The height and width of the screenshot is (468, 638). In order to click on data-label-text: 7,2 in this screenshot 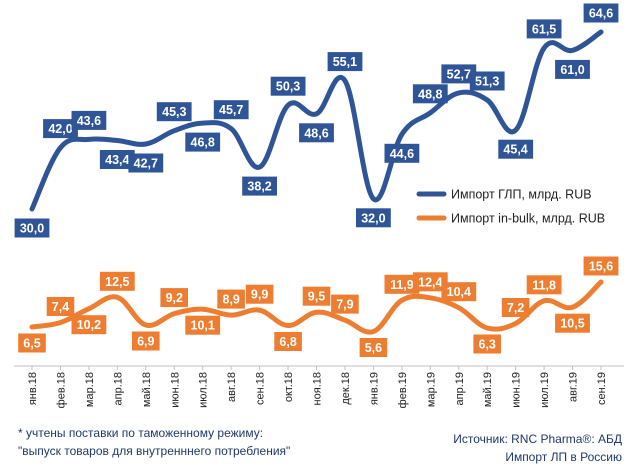, I will do `click(515, 308)`.